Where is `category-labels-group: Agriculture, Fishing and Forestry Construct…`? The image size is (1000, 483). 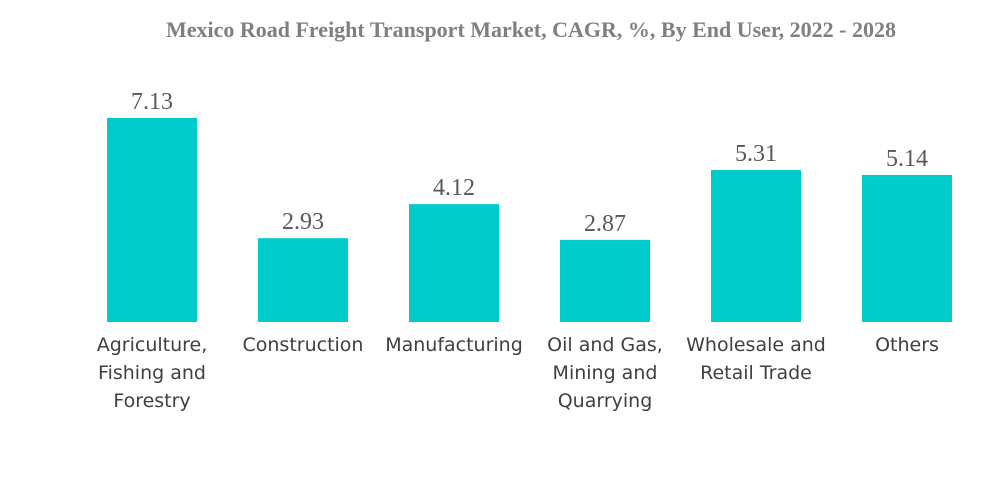 category-labels-group: Agriculture, Fishing and Forestry Construct… is located at coordinates (518, 373).